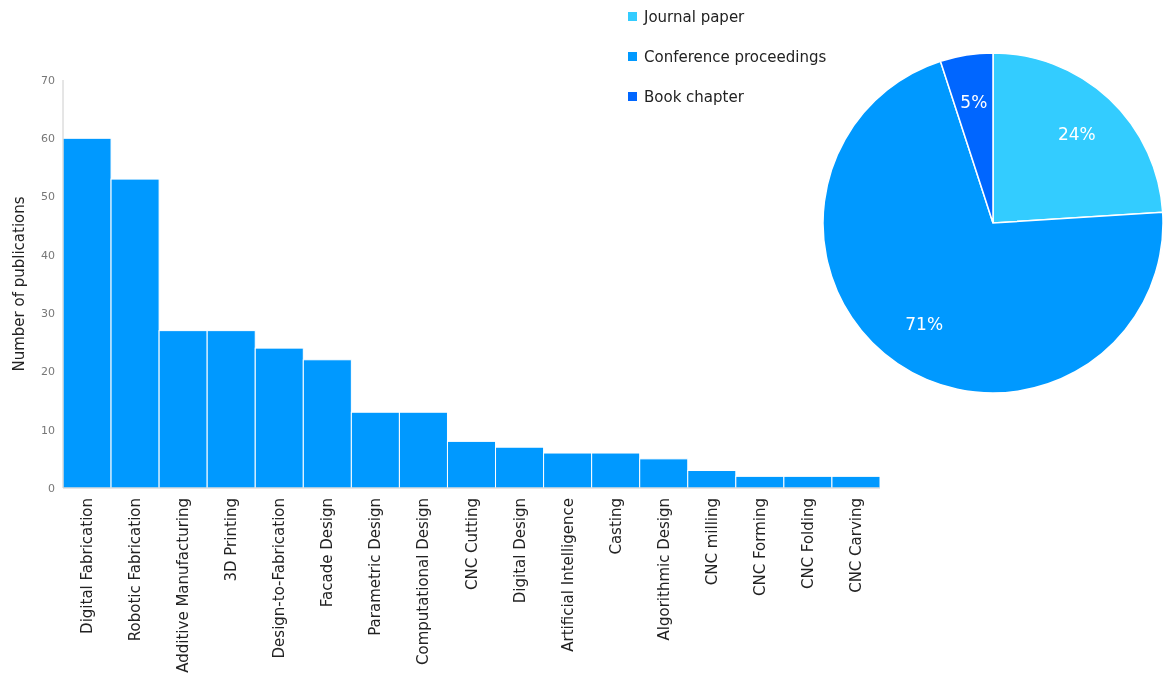 This screenshot has height=692, width=1172. What do you see at coordinates (279, 578) in the screenshot?
I see `x-tick-label: Design-to-Fabrication` at bounding box center [279, 578].